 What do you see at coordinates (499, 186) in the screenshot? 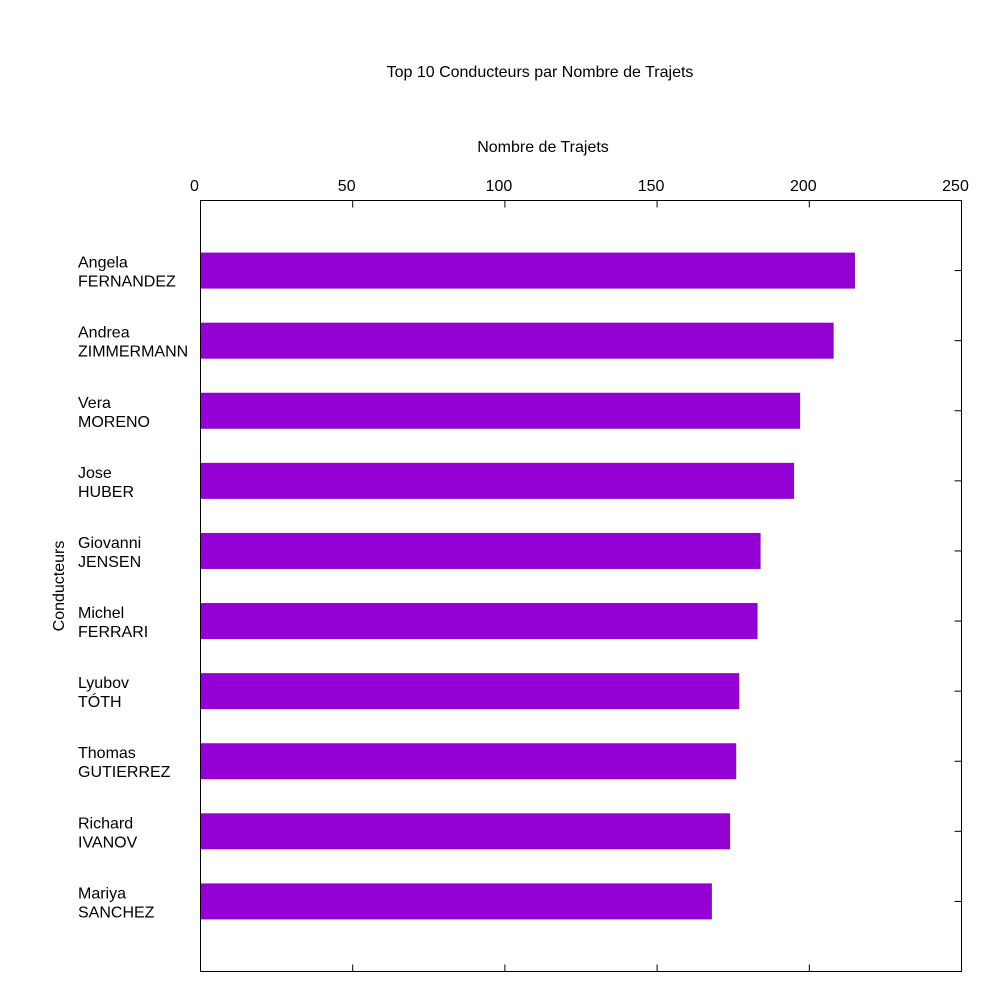
I see `x-tick-label: 100` at bounding box center [499, 186].